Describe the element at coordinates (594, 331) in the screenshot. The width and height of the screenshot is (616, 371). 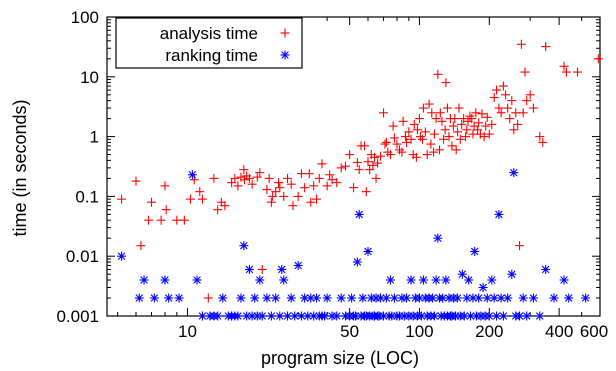
I see `x-tick-label: 600` at that location.